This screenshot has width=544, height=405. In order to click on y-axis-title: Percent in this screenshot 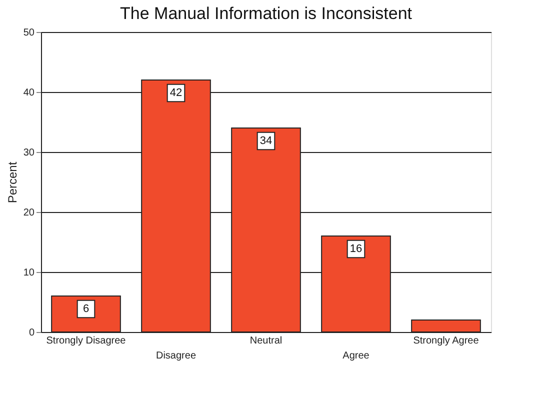, I will do `click(12, 182)`.